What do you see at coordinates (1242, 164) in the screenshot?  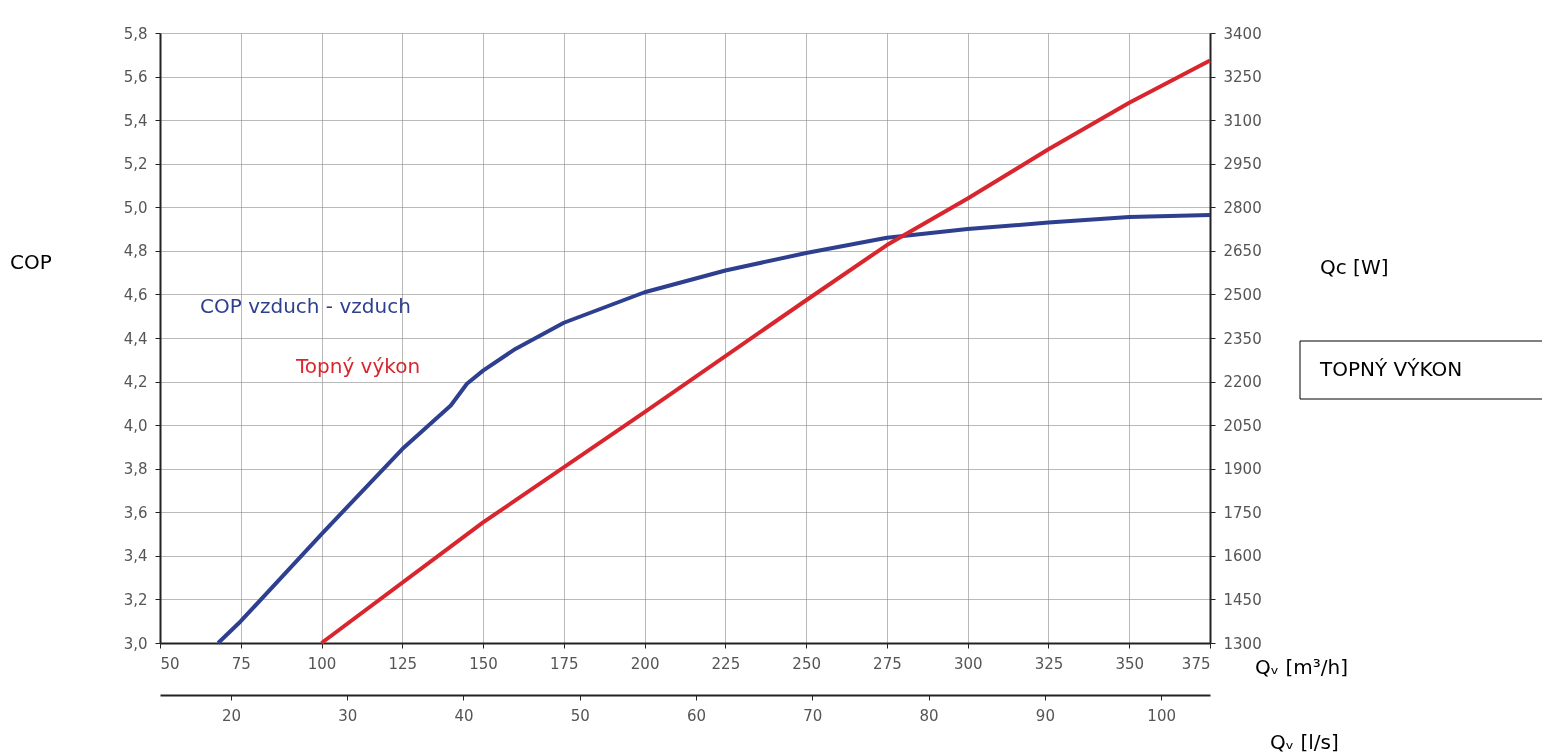 I see `y2-tick-label: 2950` at bounding box center [1242, 164].